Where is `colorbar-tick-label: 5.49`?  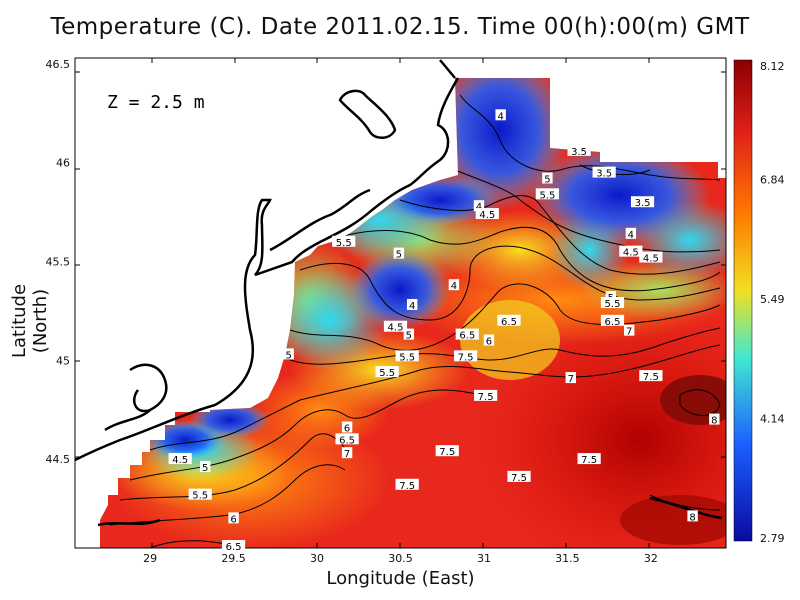 colorbar-tick-label: 5.49 is located at coordinates (772, 299).